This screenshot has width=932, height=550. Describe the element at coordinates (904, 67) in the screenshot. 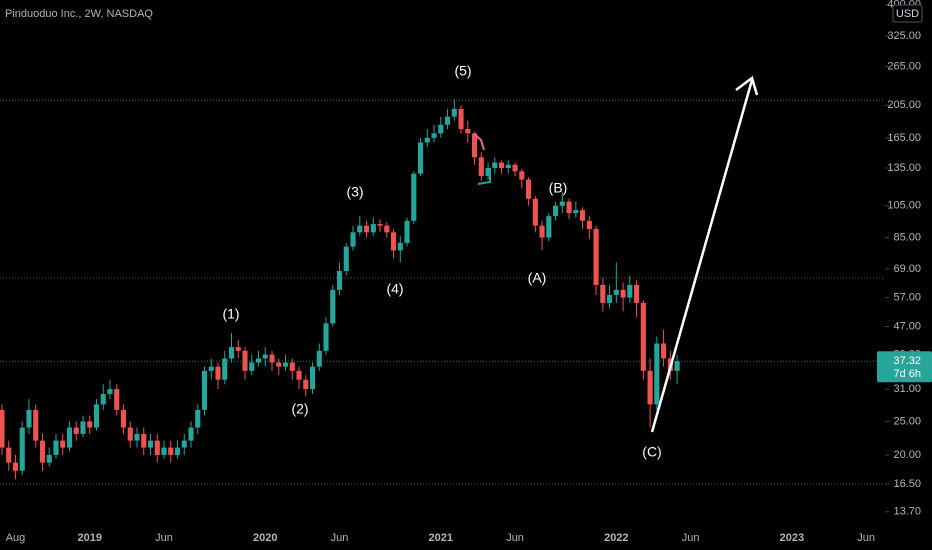

I see `y-tick-label: 265.00` at that location.